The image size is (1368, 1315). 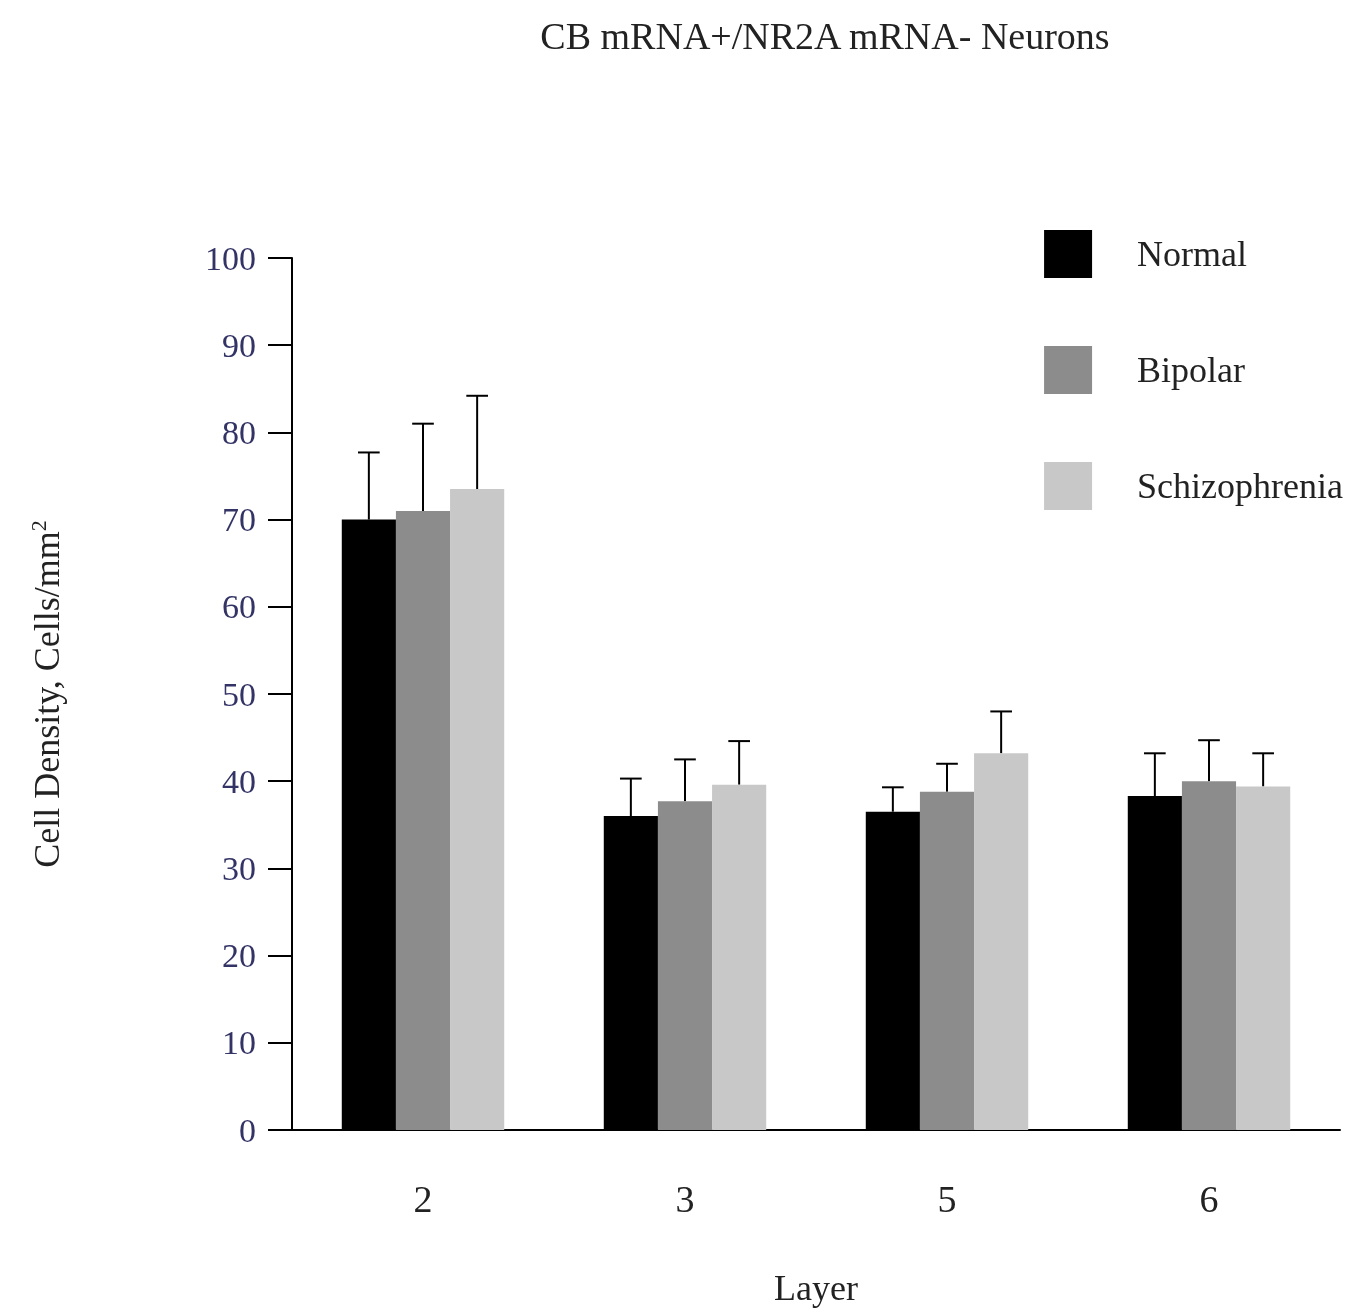 I want to click on y-axis-title: Cell Density, Cells/mm2, so click(x=46, y=694).